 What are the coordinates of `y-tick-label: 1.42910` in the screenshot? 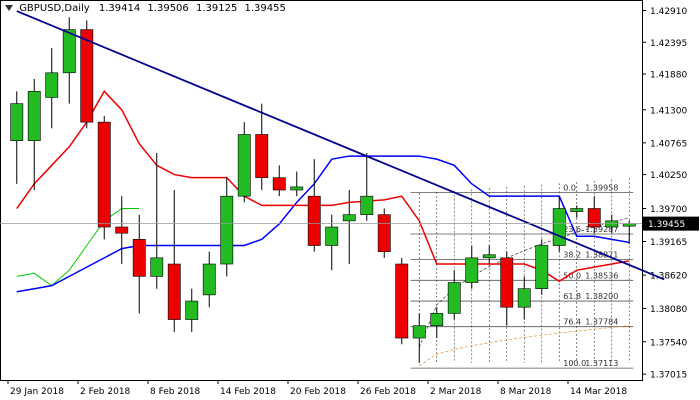 It's located at (668, 12).